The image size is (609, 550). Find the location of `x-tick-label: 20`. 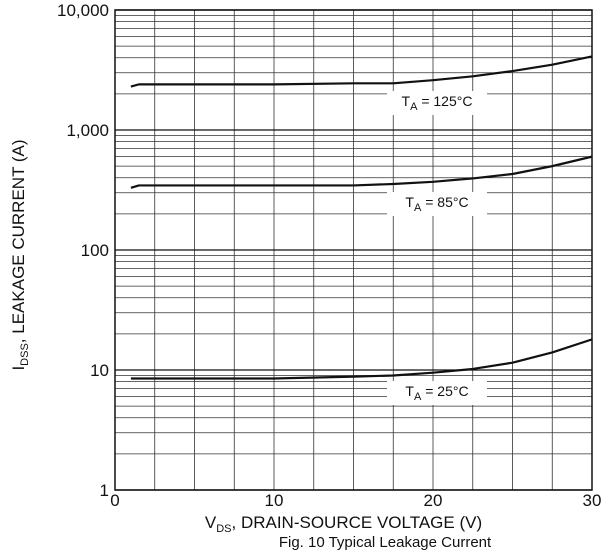

x-tick-label: 20 is located at coordinates (433, 500).